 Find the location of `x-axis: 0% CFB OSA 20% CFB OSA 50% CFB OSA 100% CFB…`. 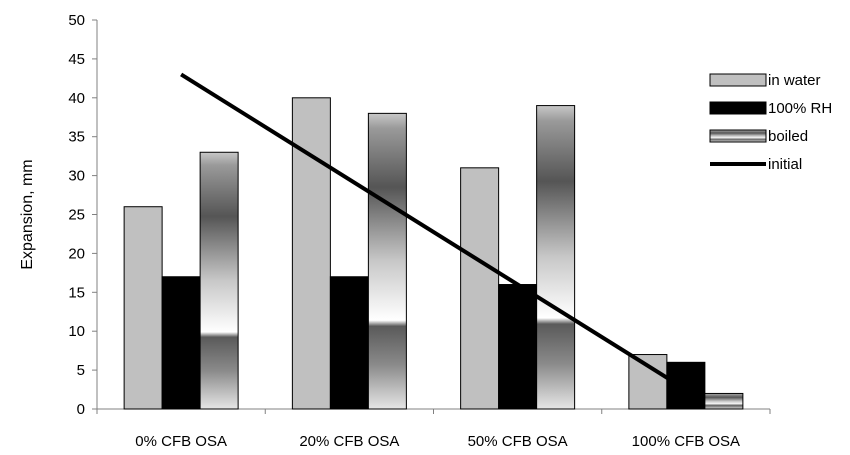

x-axis: 0% CFB OSA 20% CFB OSA 50% CFB OSA 100% CFB… is located at coordinates (433, 429).